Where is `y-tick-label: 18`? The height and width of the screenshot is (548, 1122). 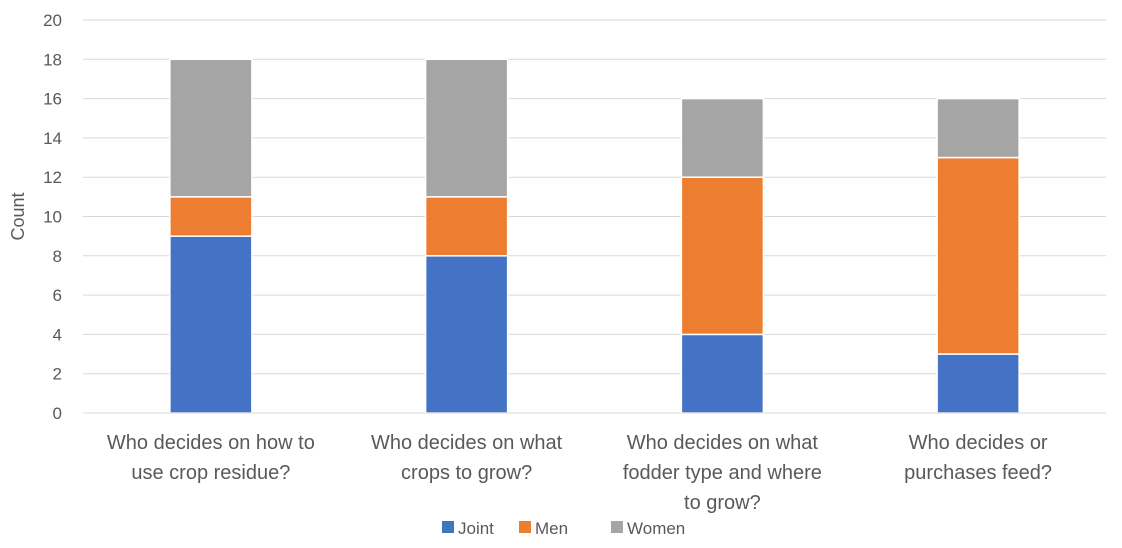 y-tick-label: 18 is located at coordinates (52, 59).